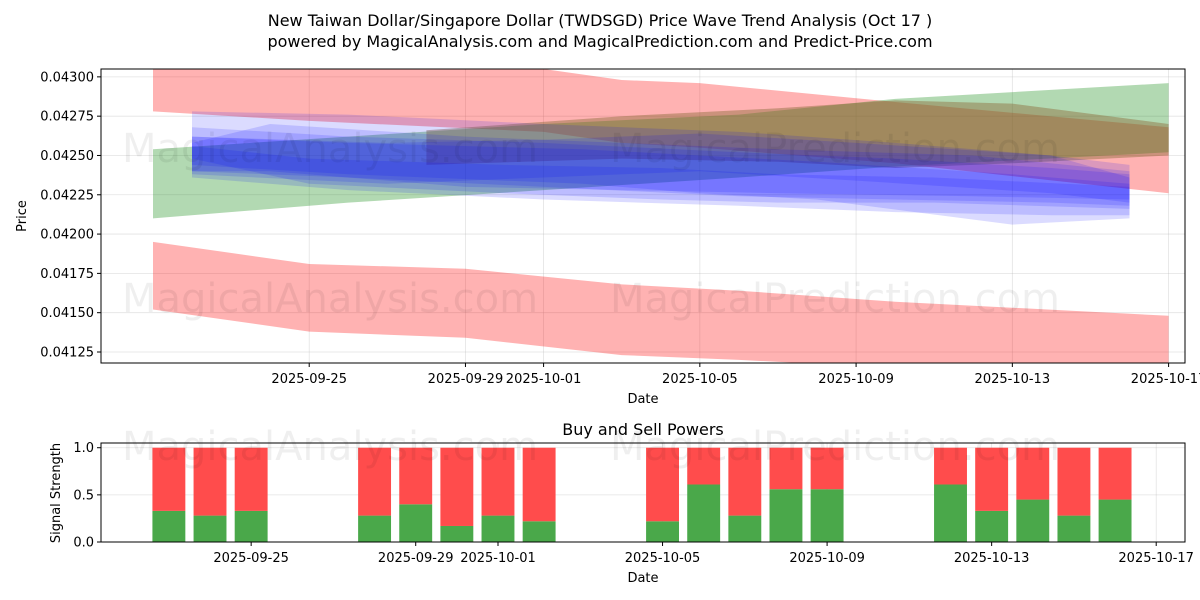  What do you see at coordinates (1013, 379) in the screenshot?
I see `price-x-tick-label: 2025-10-13` at bounding box center [1013, 379].